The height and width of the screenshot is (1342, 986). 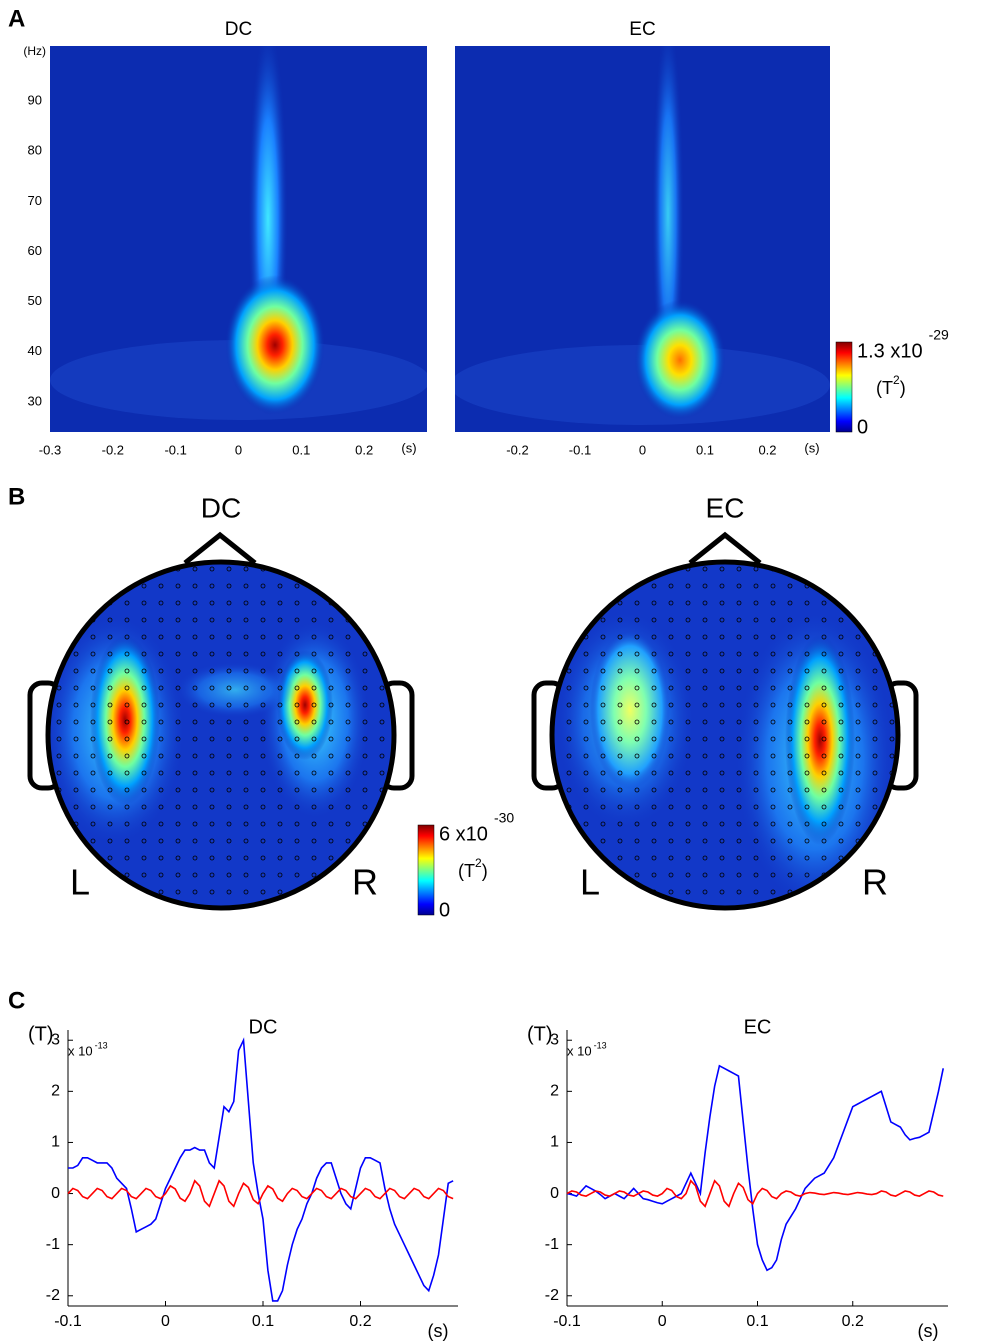 I want to click on colorbar-max-label: 1.3 x10, so click(x=890, y=351).